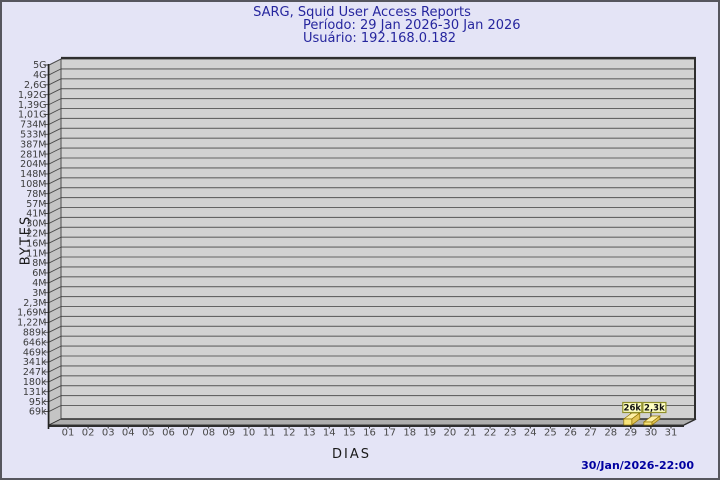 Image resolution: width=720 pixels, height=480 pixels. What do you see at coordinates (39, 283) in the screenshot?
I see `y-axis-tick-label: 4M` at bounding box center [39, 283].